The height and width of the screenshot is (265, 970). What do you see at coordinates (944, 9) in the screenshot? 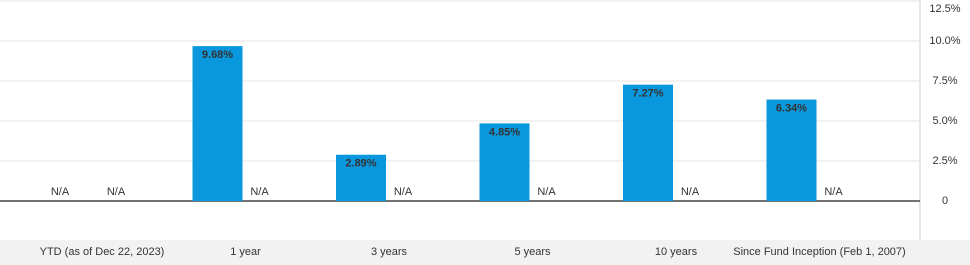
I see `y-tick-label: 12.5%` at bounding box center [944, 9].